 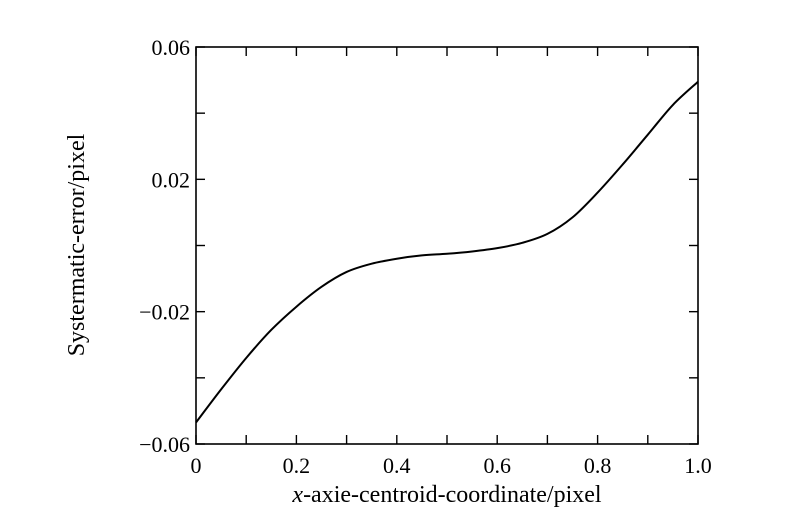 What do you see at coordinates (297, 495) in the screenshot?
I see `x-axis-label-italic: x` at bounding box center [297, 495].